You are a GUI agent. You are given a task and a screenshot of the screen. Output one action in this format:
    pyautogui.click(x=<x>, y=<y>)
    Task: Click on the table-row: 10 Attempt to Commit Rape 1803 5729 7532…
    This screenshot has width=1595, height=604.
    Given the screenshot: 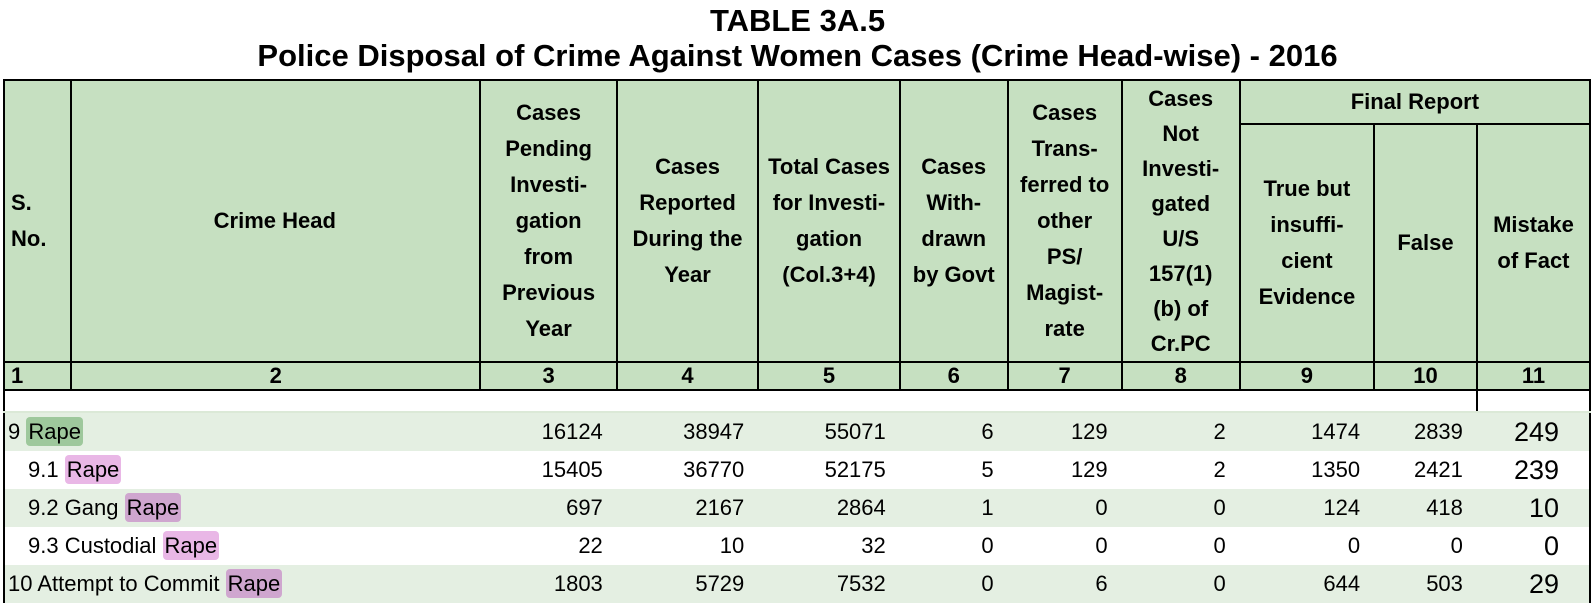 What is the action you would take?
    pyautogui.click(x=797, y=584)
    